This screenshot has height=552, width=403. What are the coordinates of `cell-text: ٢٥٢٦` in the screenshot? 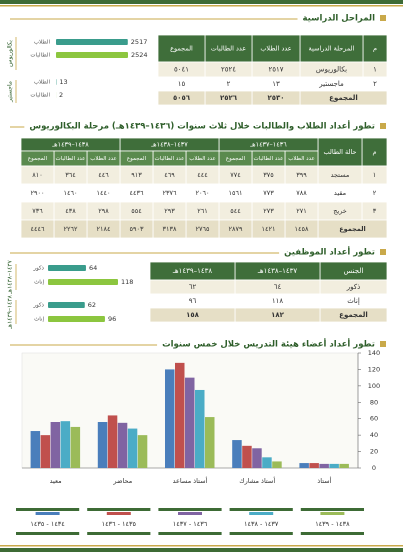 It's located at (229, 98).